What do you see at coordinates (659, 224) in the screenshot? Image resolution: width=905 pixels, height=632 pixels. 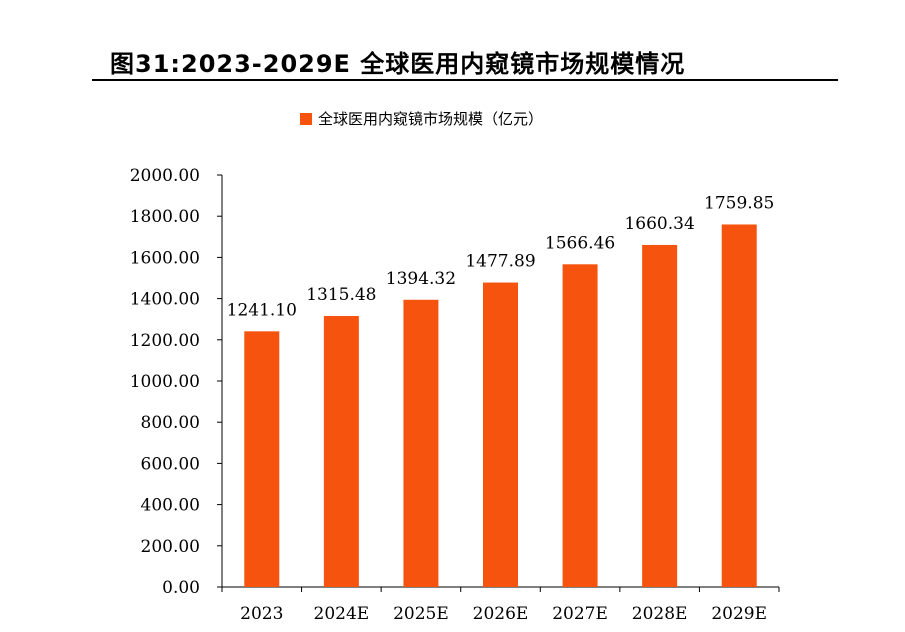 I see `data-label: 1660.34` at bounding box center [659, 224].